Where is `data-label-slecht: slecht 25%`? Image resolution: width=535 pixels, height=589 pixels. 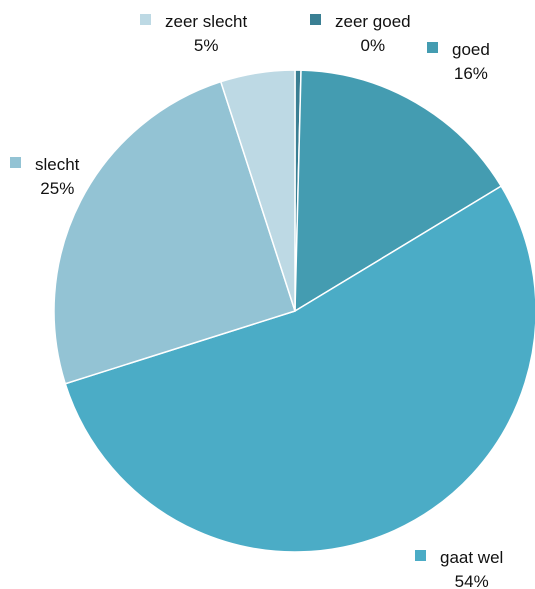
data-label-slecht: slecht 25% is located at coordinates (45, 176).